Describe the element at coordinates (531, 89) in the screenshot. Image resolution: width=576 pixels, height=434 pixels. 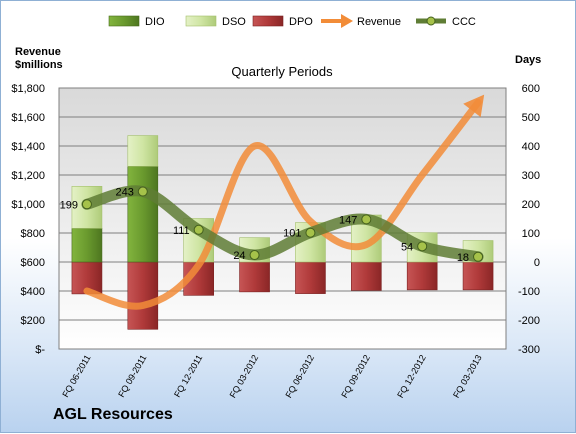
I see `right-axis-tick-label: 600` at that location.